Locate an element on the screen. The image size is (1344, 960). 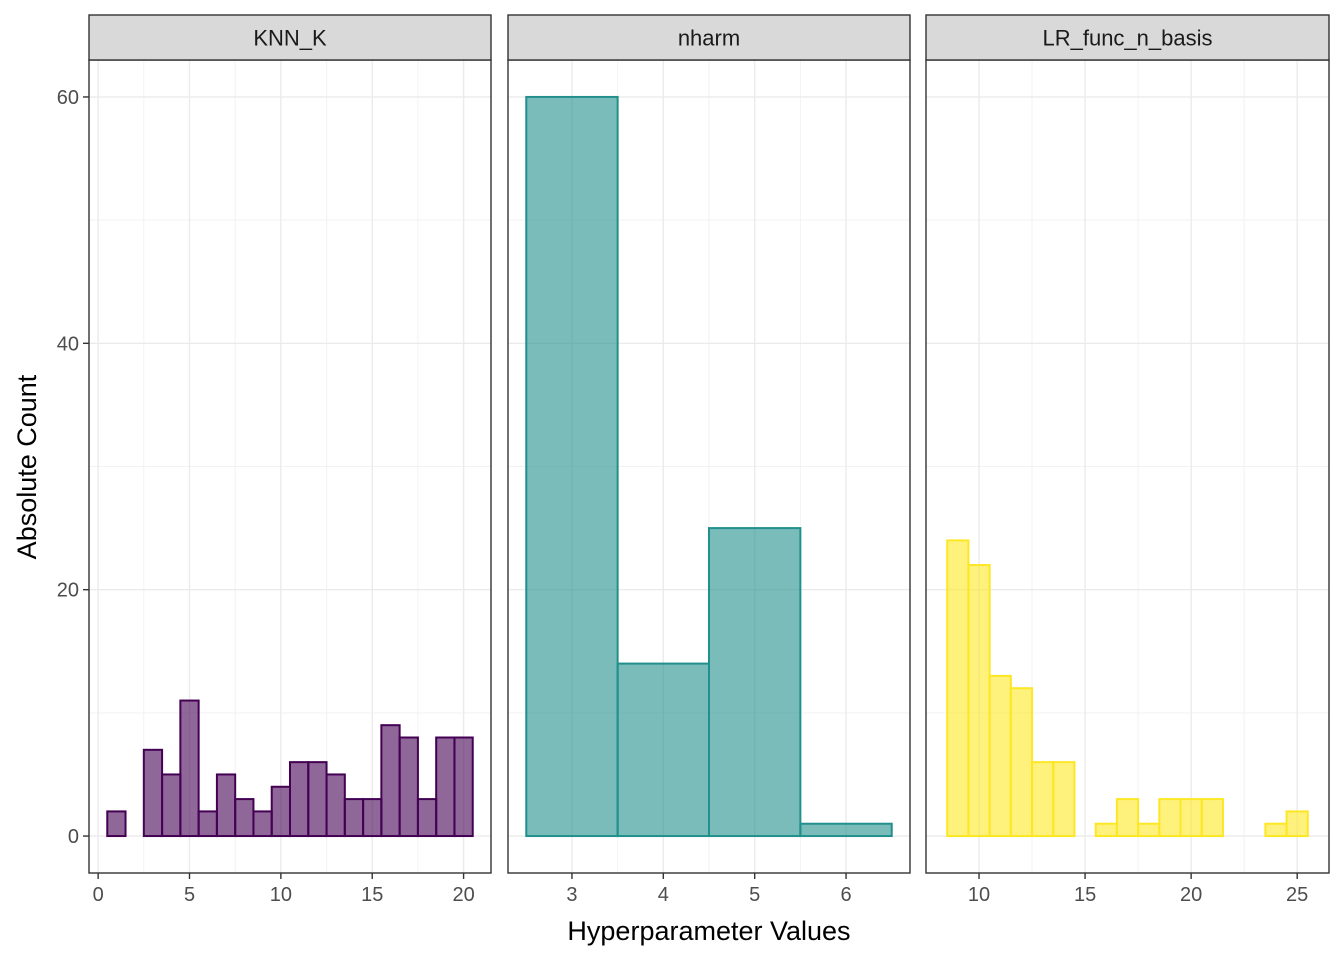
facet-strip-label: nharm is located at coordinates (709, 38).